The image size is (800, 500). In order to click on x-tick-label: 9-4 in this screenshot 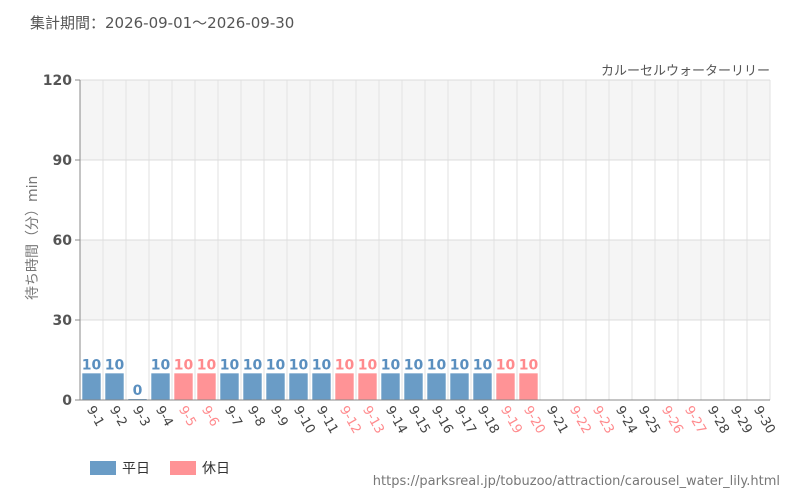, I will do `click(164, 417)`.